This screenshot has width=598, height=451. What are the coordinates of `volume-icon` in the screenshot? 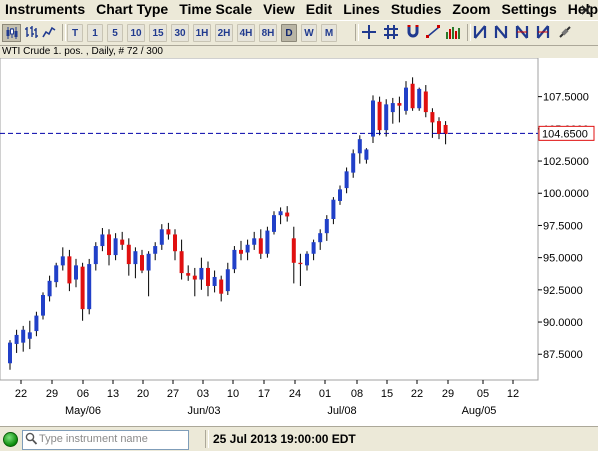 It's located at (453, 33).